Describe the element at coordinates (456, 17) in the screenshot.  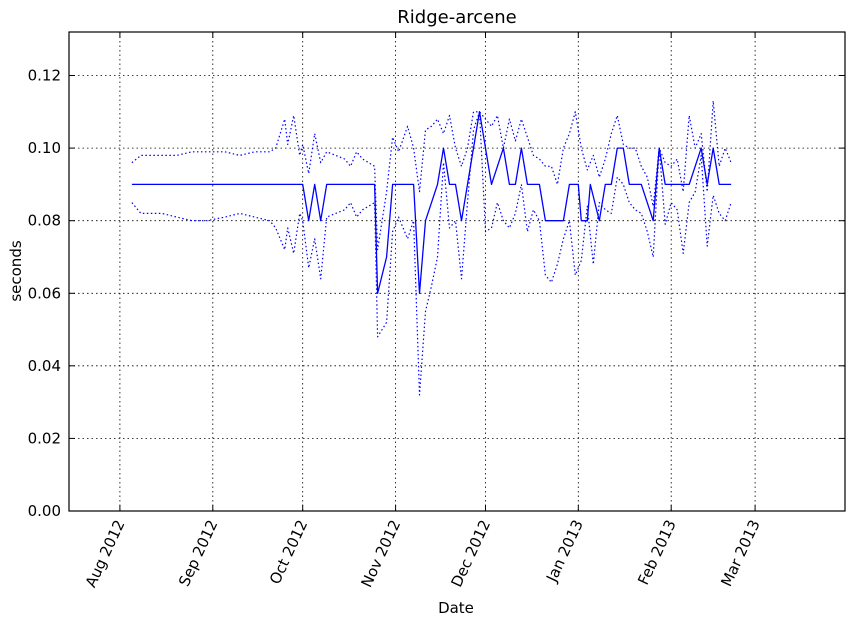
I see `chart-title: Ridge-arcene` at that location.